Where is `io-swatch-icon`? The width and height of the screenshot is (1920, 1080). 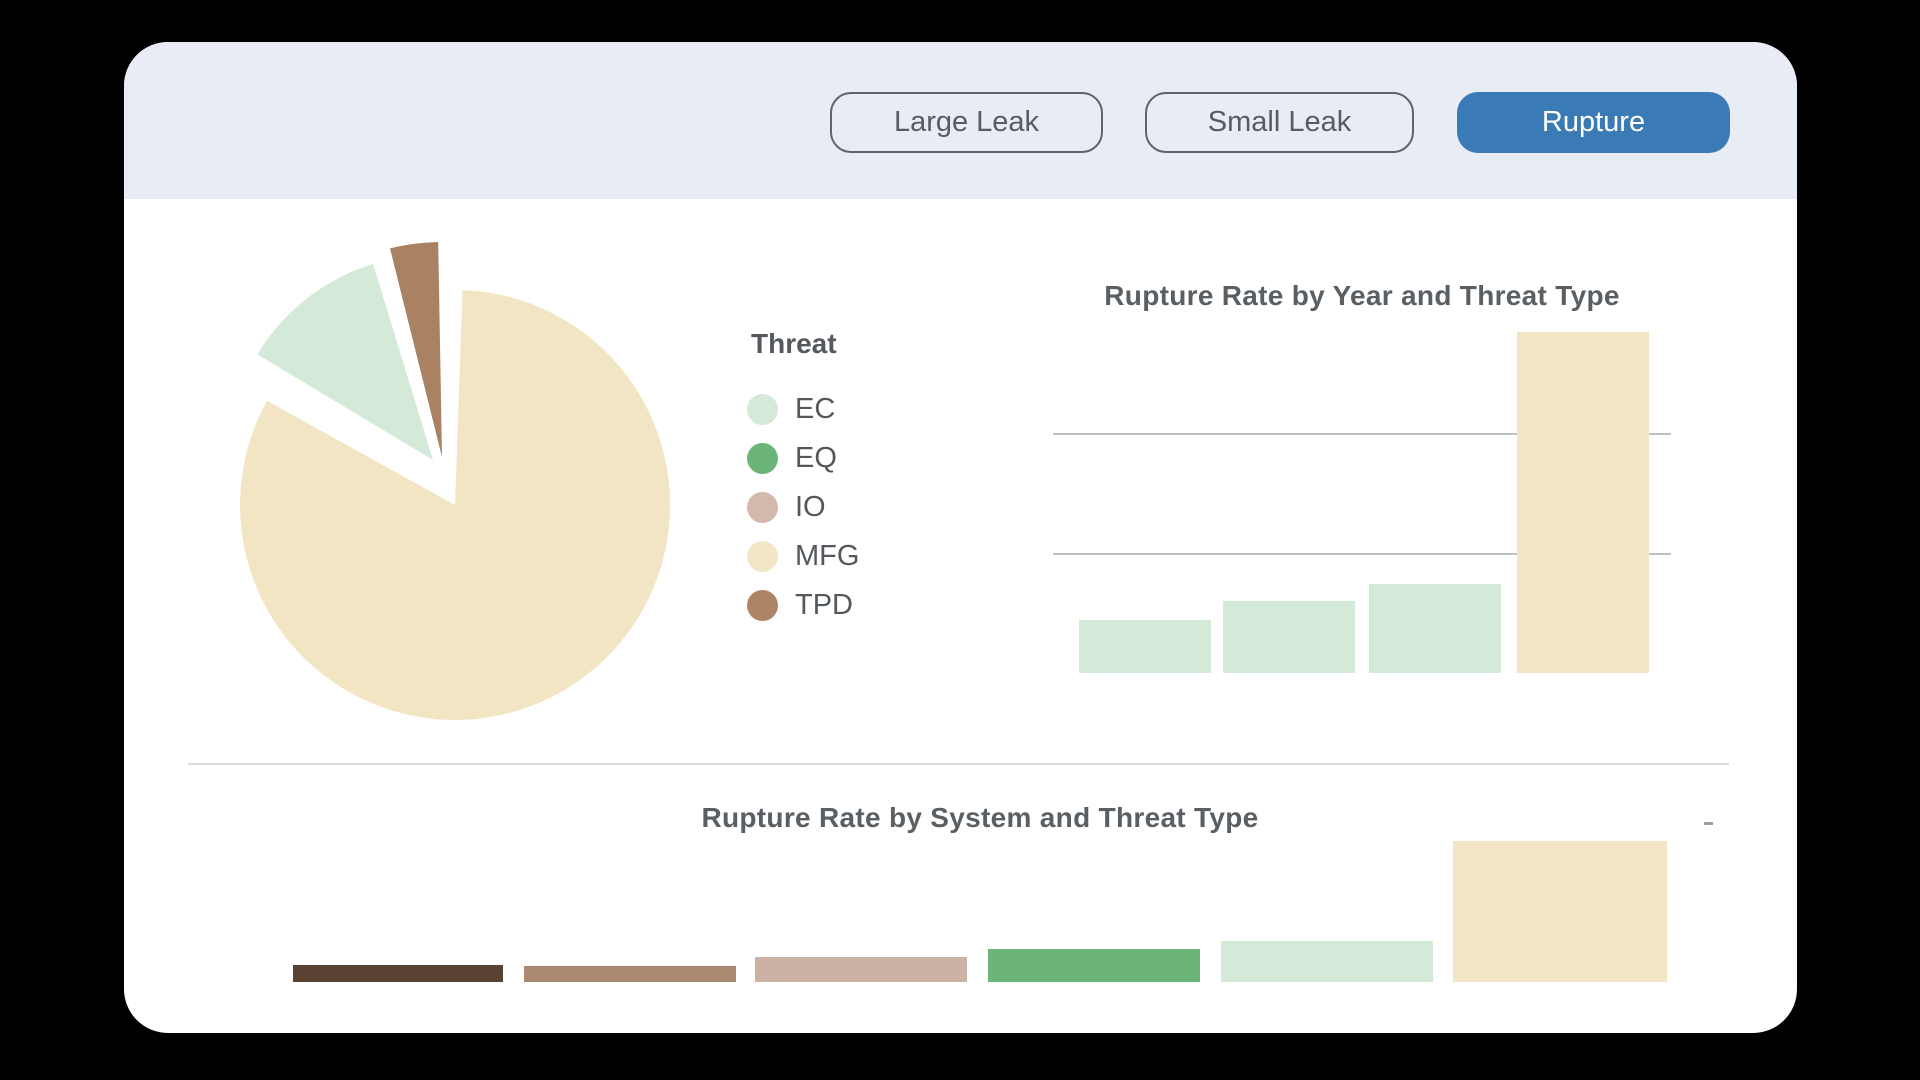 io-swatch-icon is located at coordinates (762, 507).